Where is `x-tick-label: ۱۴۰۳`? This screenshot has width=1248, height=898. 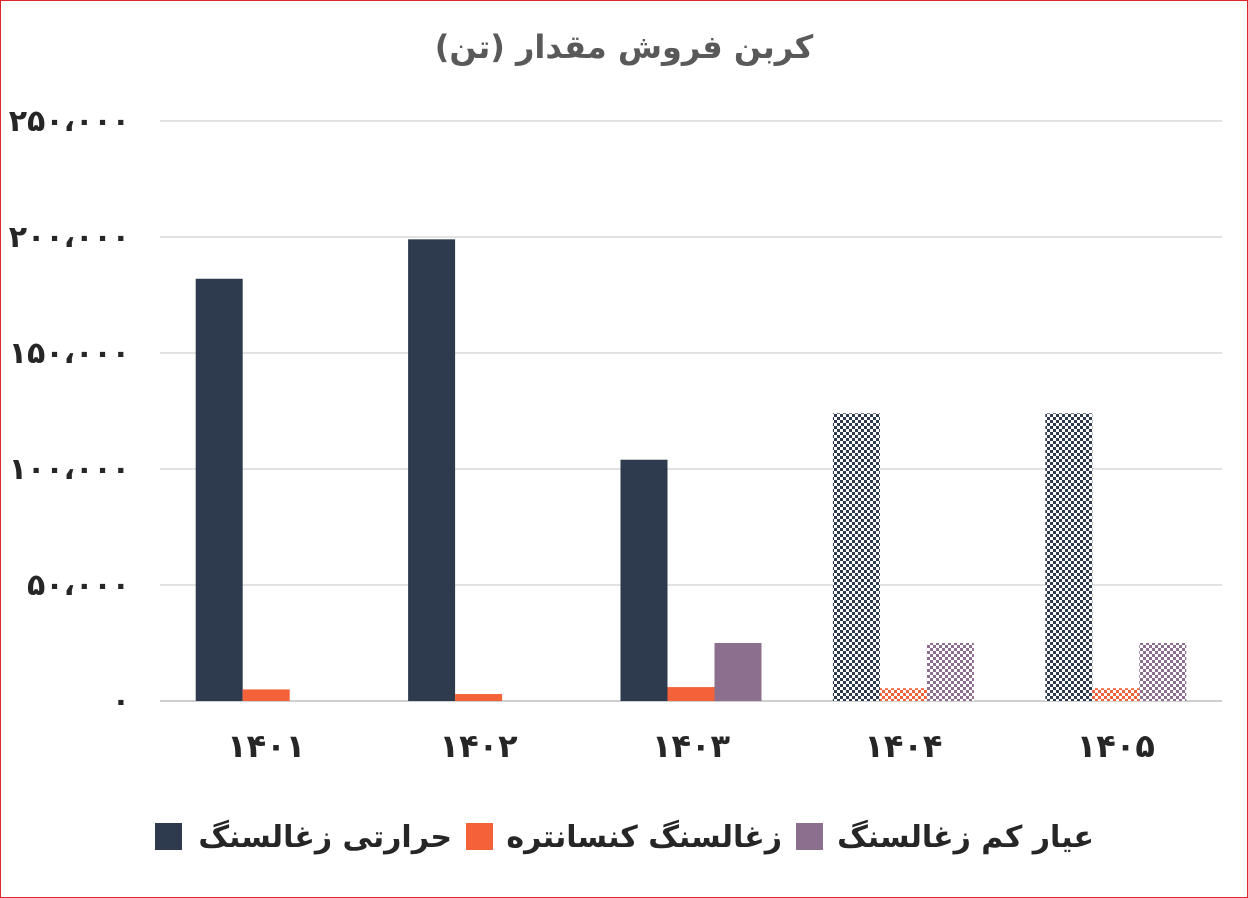 x-tick-label: ۱۴۰۳ is located at coordinates (691, 746).